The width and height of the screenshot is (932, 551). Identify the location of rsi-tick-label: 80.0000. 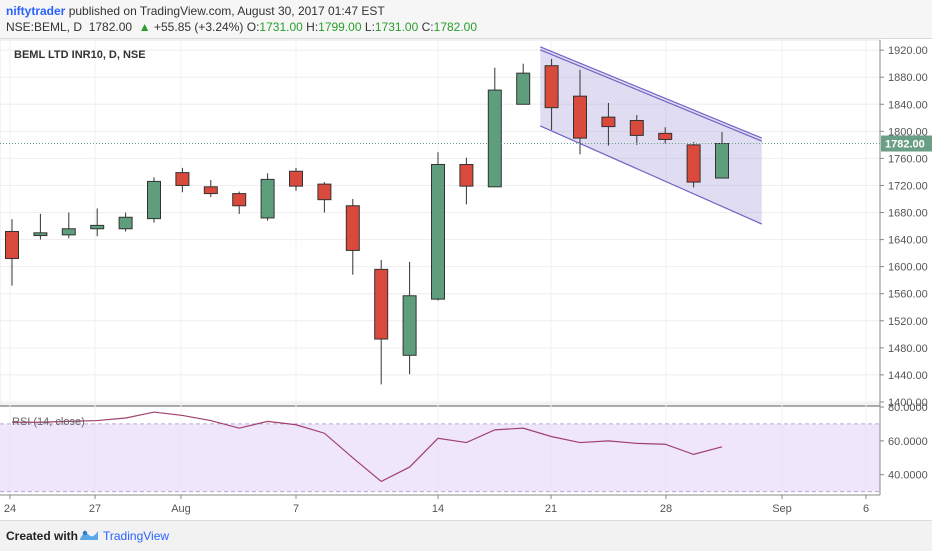
(908, 408).